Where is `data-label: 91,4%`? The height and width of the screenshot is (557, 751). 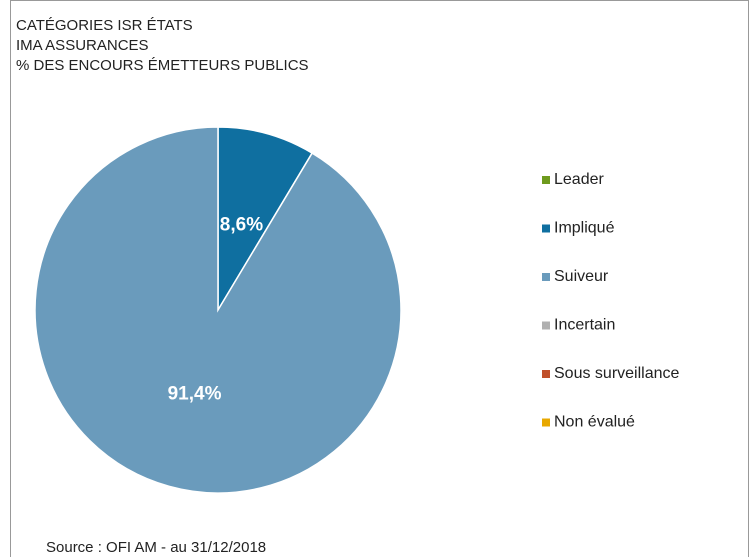
data-label: 91,4% is located at coordinates (195, 394).